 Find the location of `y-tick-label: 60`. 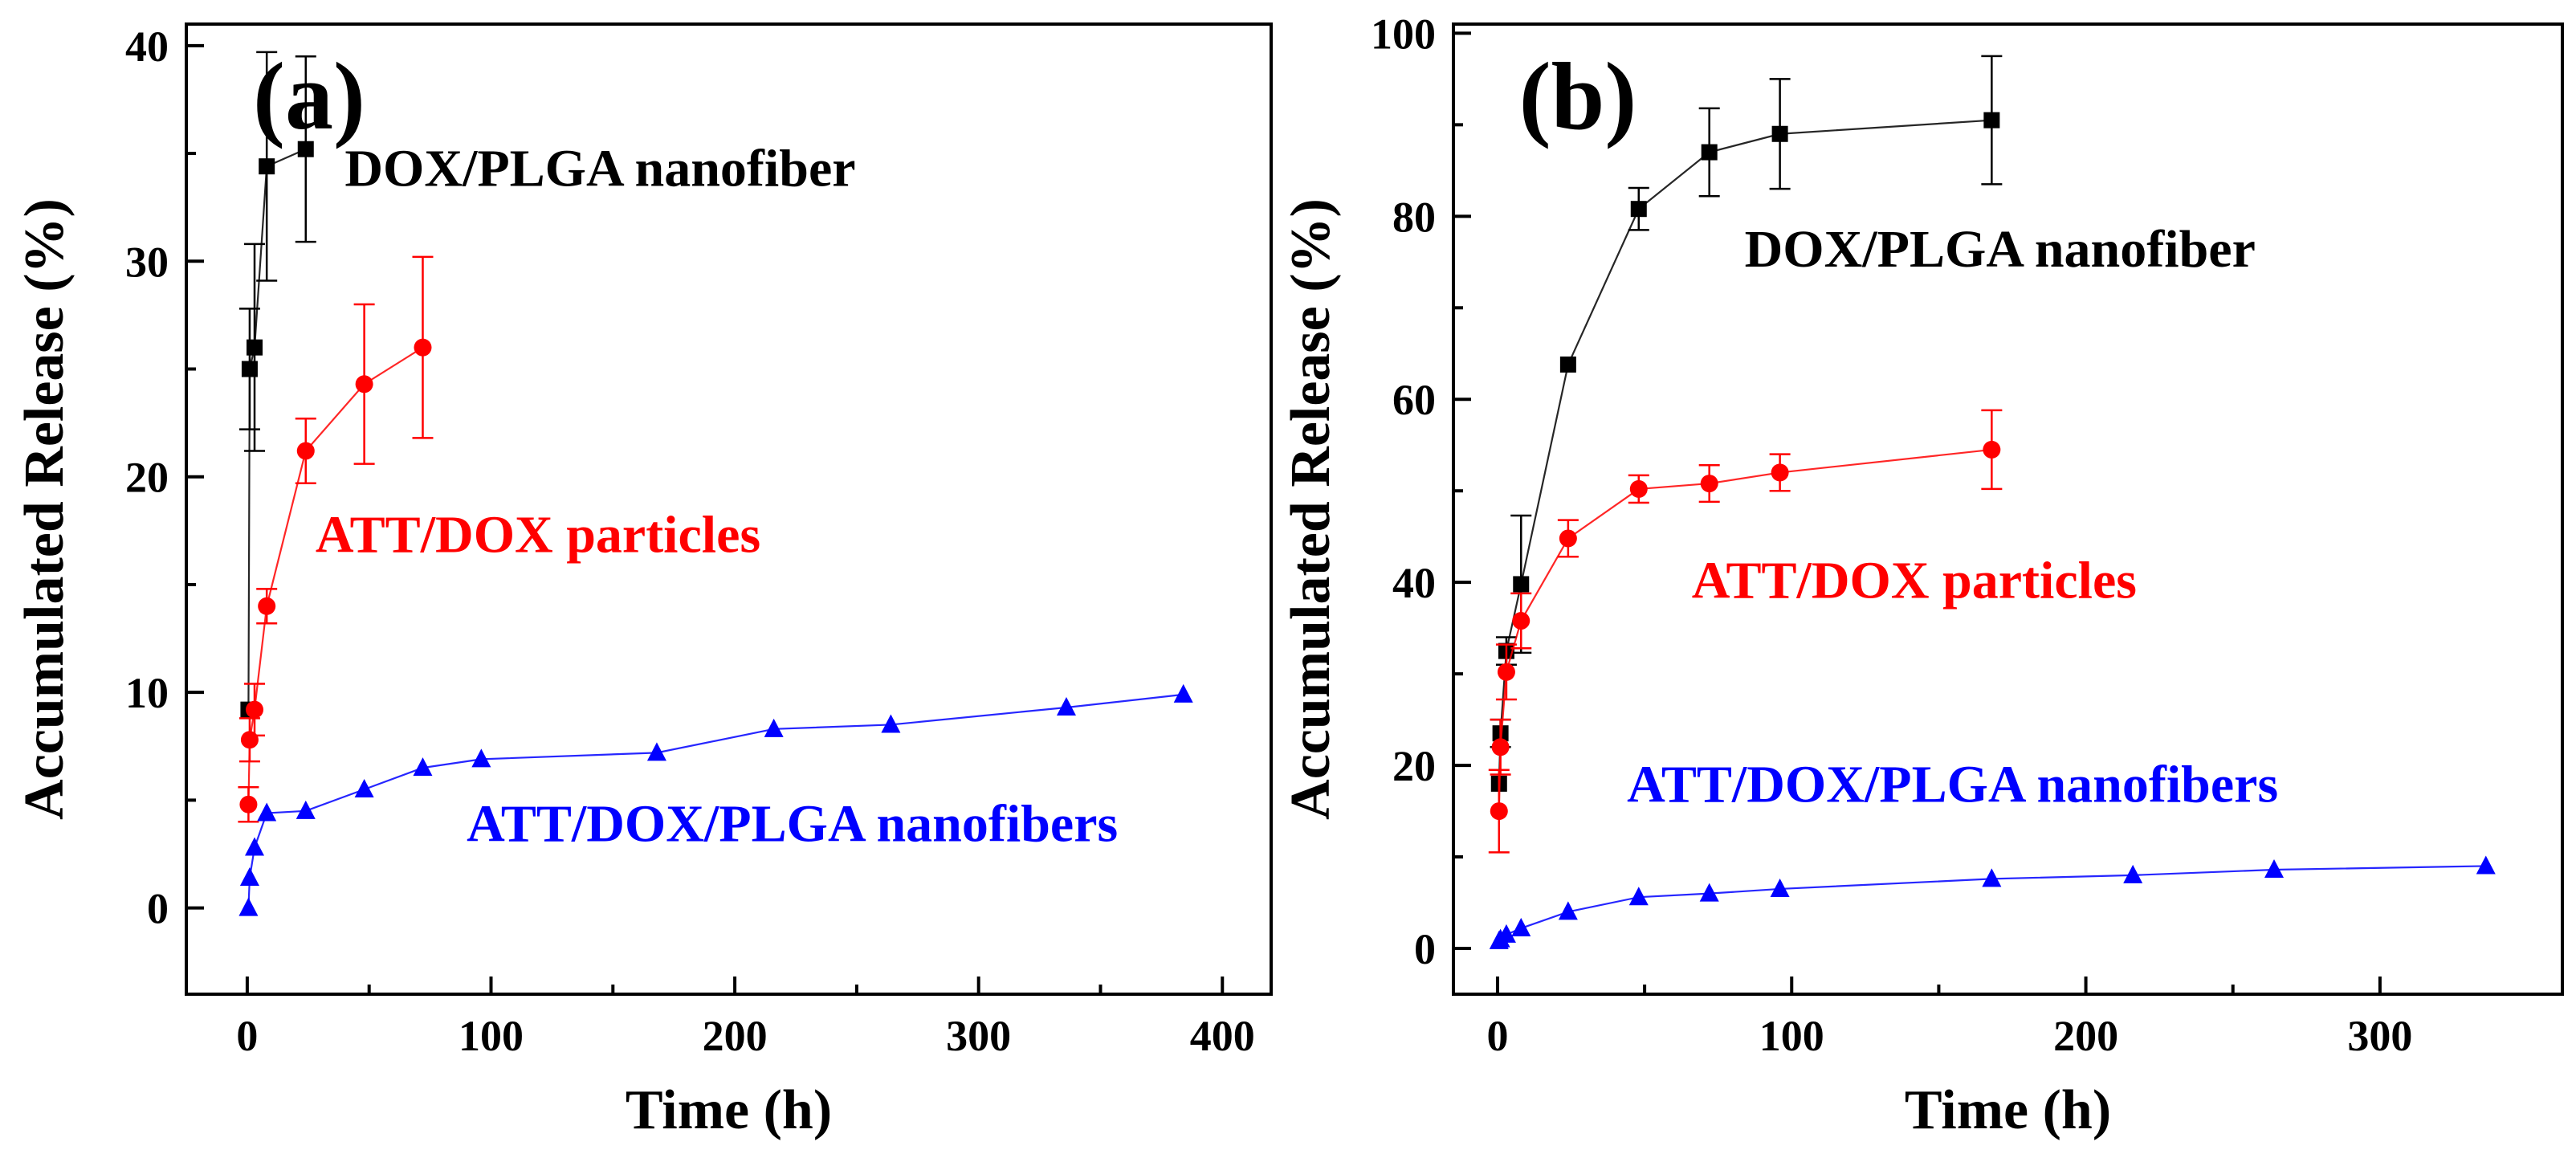

y-tick-label: 60 is located at coordinates (1414, 400).